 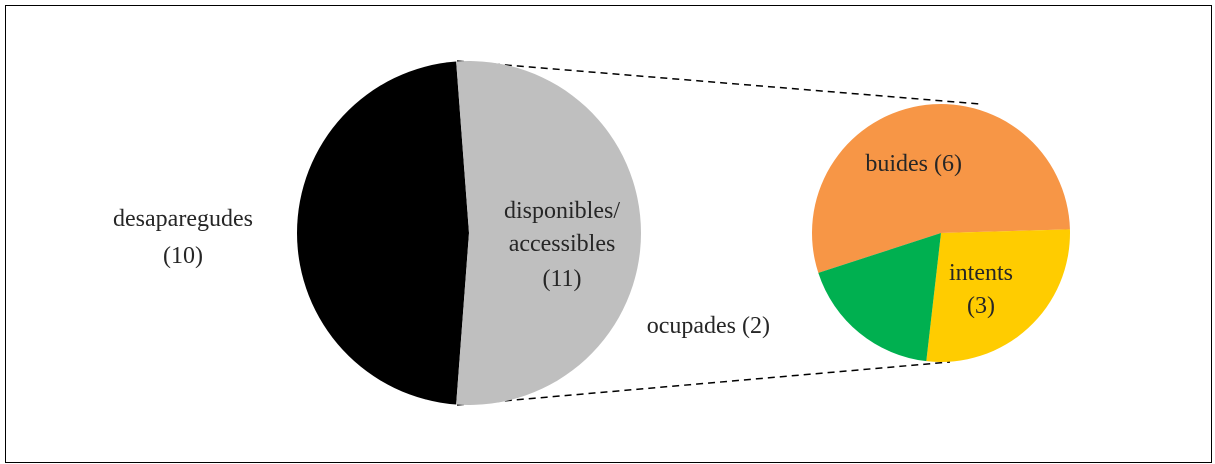 What do you see at coordinates (981, 306) in the screenshot?
I see `slice-value-label: (3)` at bounding box center [981, 306].